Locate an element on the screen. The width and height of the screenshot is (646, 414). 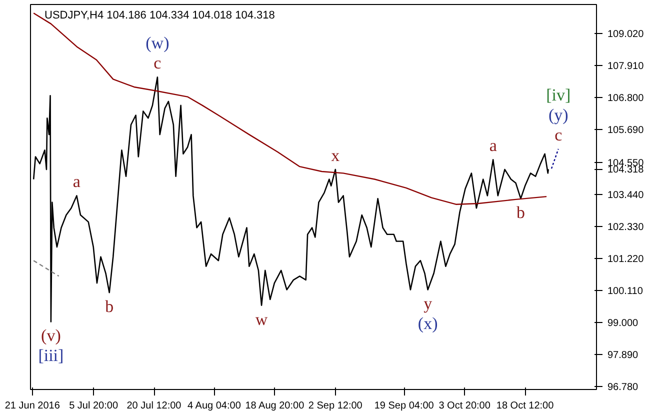
y-tick-label: 107.910 is located at coordinates (626, 66).